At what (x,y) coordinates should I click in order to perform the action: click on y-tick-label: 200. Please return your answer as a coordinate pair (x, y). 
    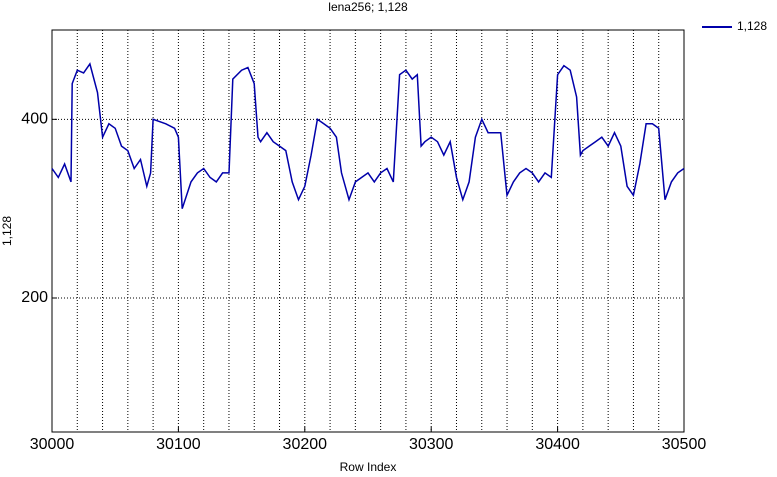
    Looking at the image, I should click on (34, 297).